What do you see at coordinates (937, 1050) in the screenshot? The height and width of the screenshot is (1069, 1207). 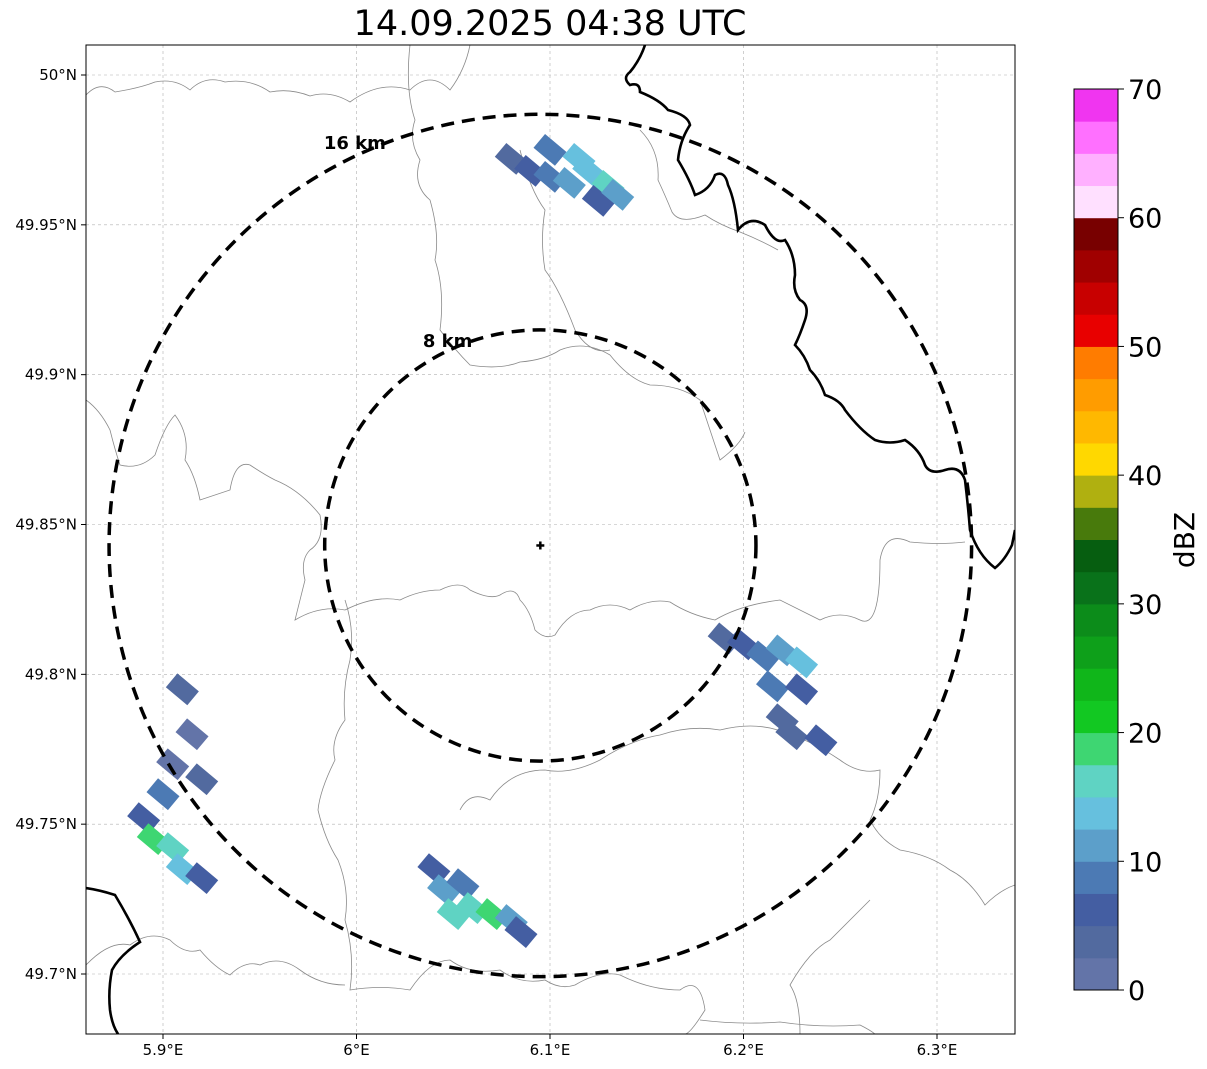 I see `lon-tick-label: 6.3°E` at bounding box center [937, 1050].